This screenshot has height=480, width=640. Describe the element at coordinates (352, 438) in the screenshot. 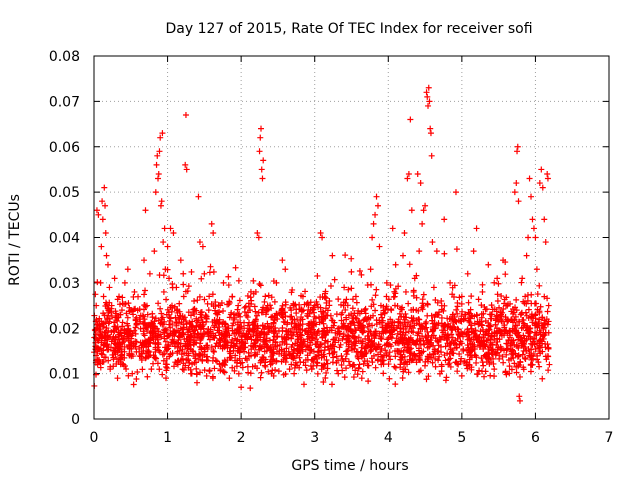

I see `x-tick-labels: 0 1 2 3 4 5 6 7` at that location.